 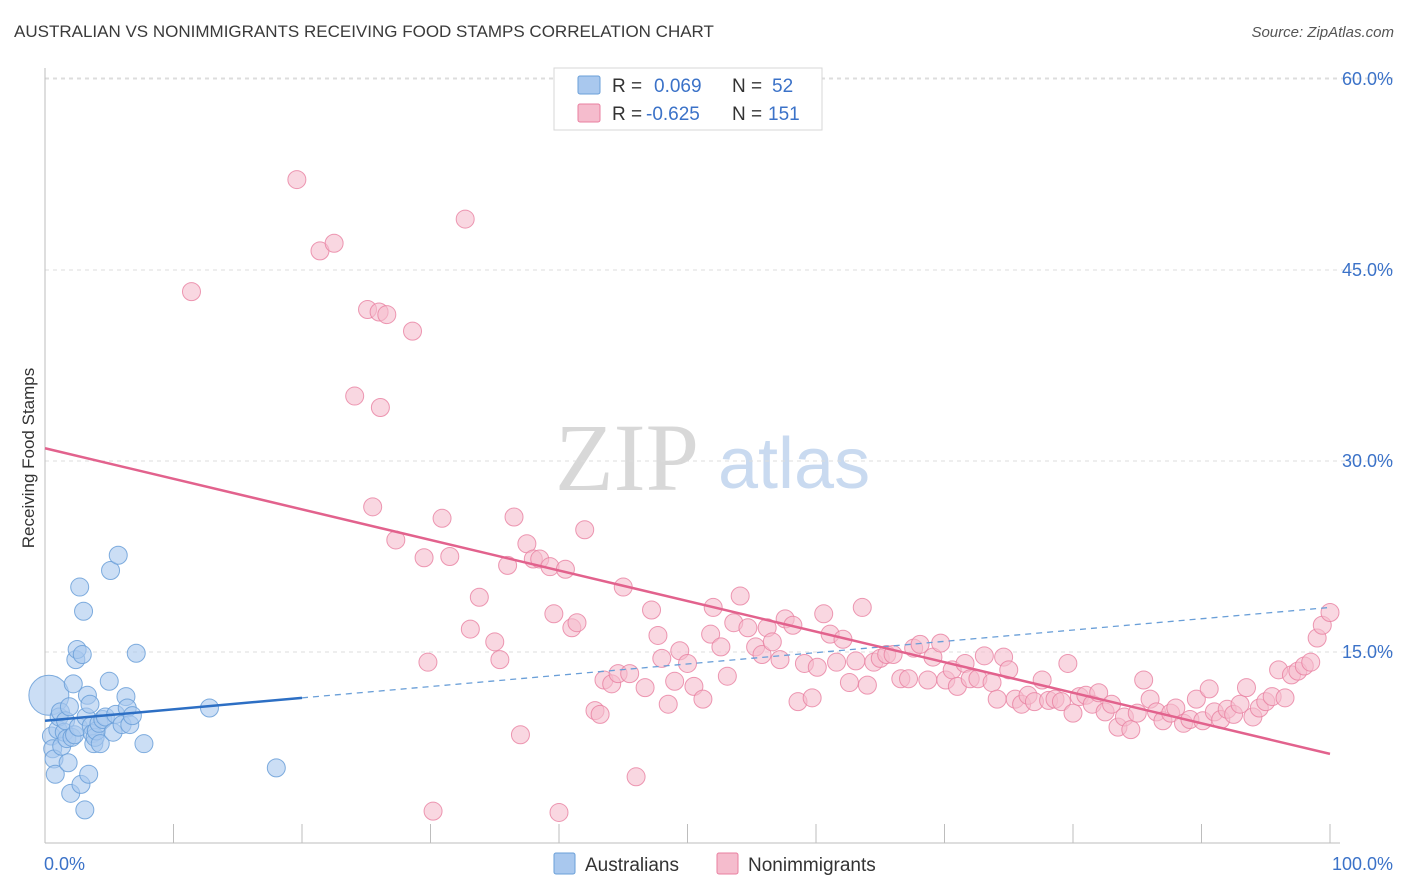 What do you see at coordinates (1367, 461) in the screenshot?
I see `y-tick-label-1: 30.0%` at bounding box center [1367, 461].